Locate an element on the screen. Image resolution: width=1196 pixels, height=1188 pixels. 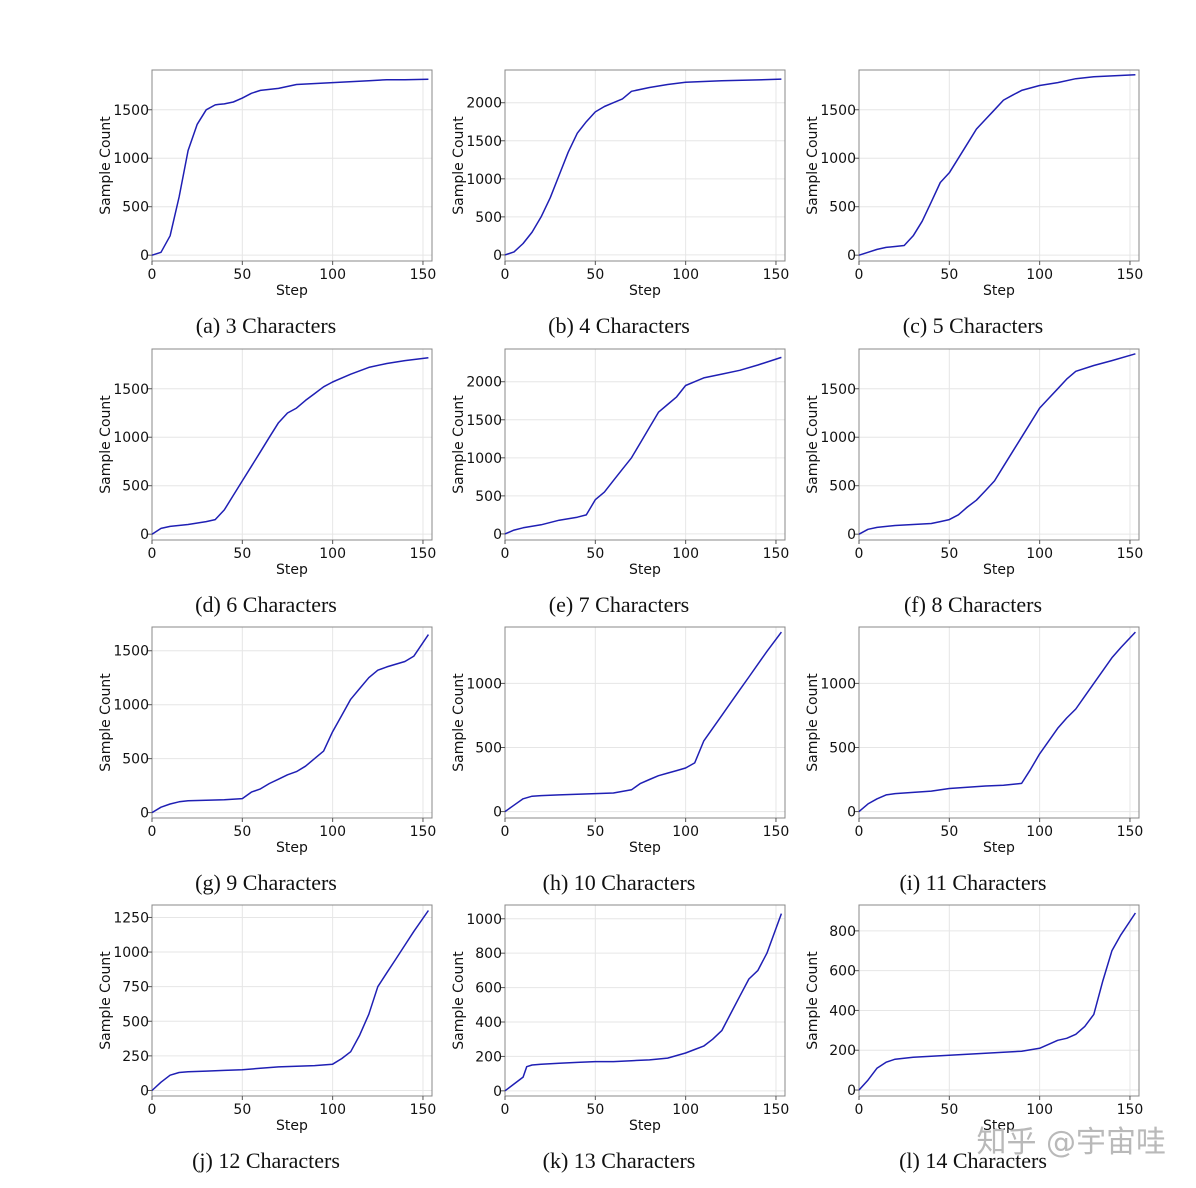
y-tick-label: 400 is located at coordinates (488, 1023).